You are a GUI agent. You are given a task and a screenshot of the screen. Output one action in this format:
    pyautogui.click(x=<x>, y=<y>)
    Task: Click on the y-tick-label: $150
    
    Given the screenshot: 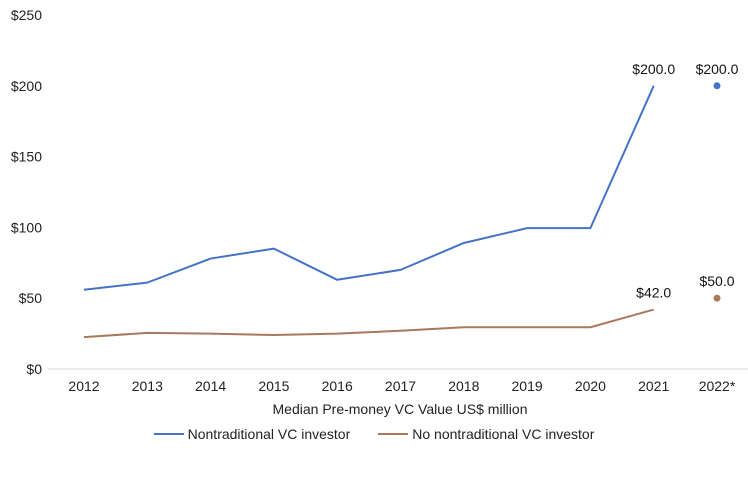 What is the action you would take?
    pyautogui.click(x=26, y=157)
    